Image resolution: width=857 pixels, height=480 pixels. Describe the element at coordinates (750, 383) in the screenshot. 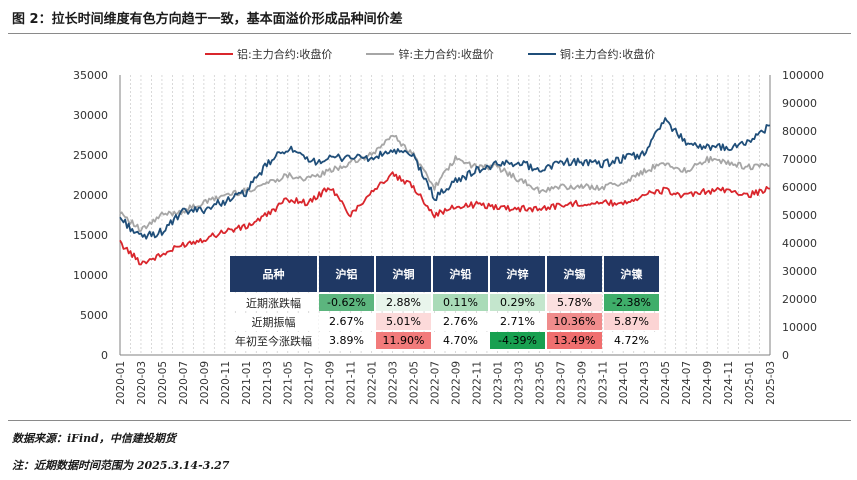

I see `x-tick-label: 2025-01` at that location.